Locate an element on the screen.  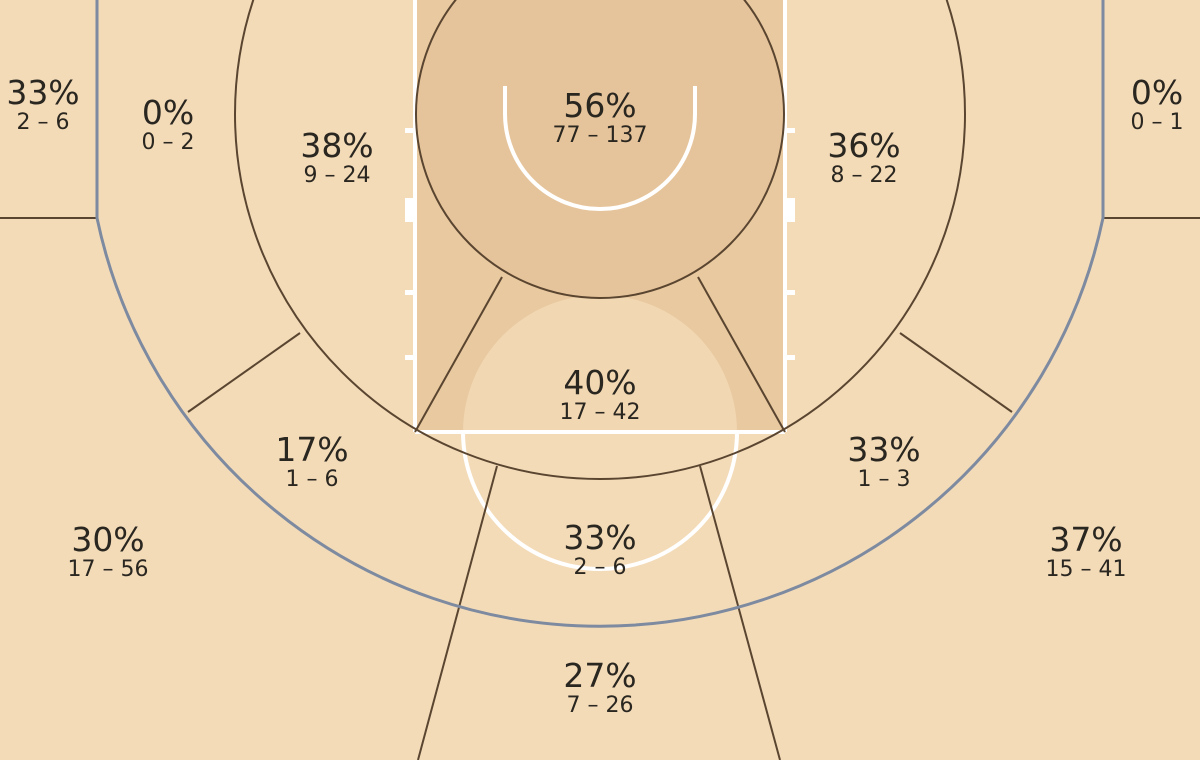
restricted-zone-fill is located at coordinates (600, 149).